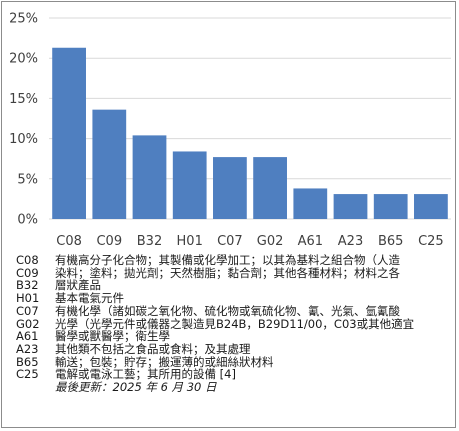  Describe the element at coordinates (230, 188) in the screenshot. I see `bar-c07` at that location.